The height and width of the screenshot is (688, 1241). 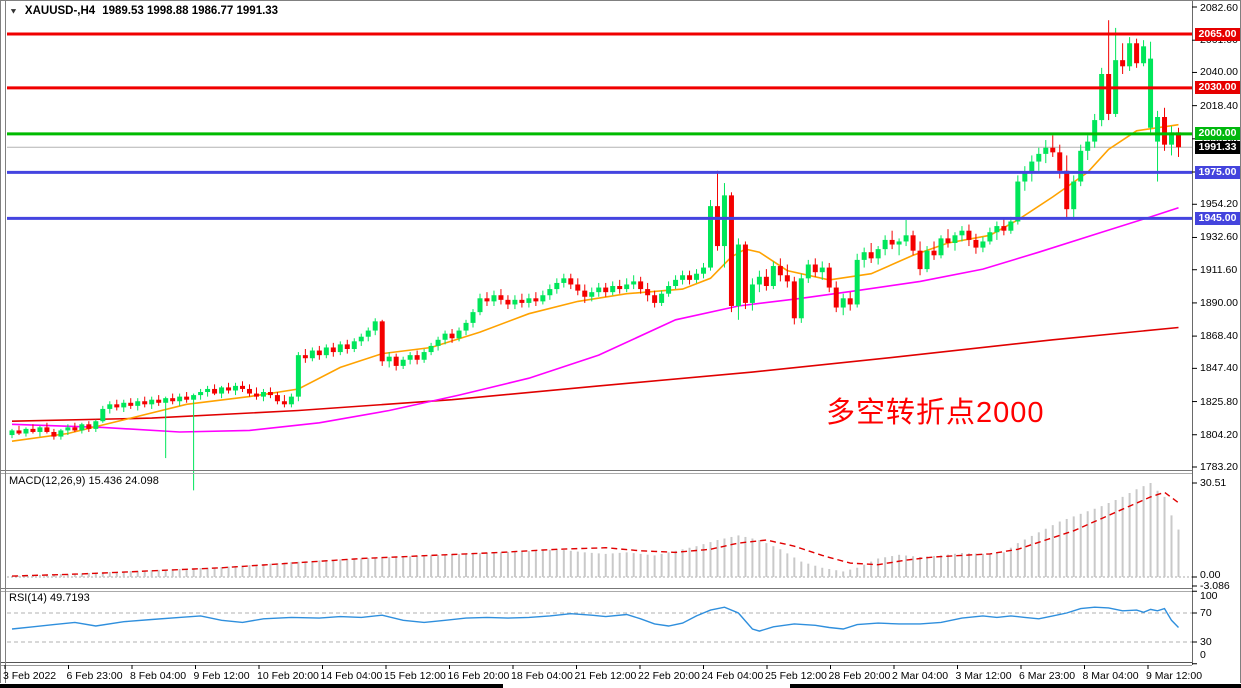 What do you see at coordinates (1219, 302) in the screenshot?
I see `price-axis-label: 1890.00` at bounding box center [1219, 302].